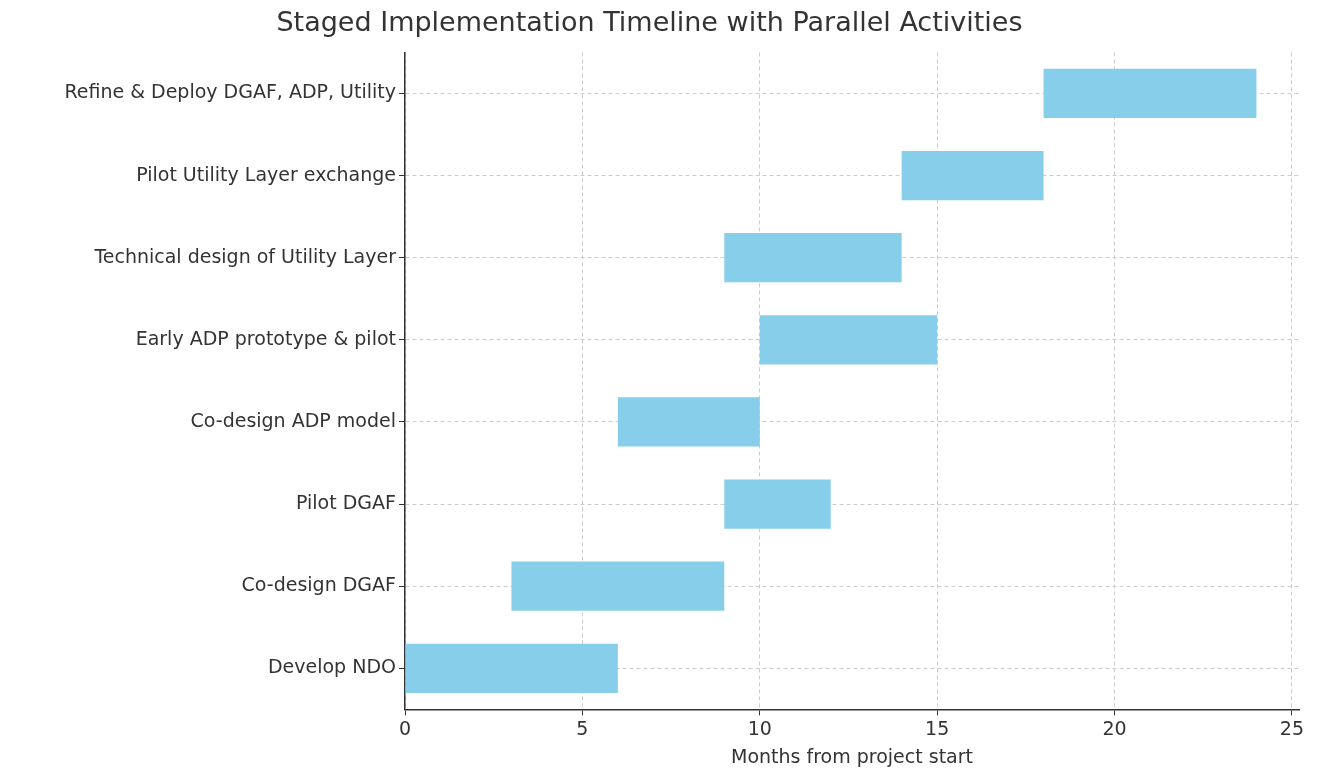  Describe the element at coordinates (405, 727) in the screenshot. I see `x-tick-label: 0` at that location.